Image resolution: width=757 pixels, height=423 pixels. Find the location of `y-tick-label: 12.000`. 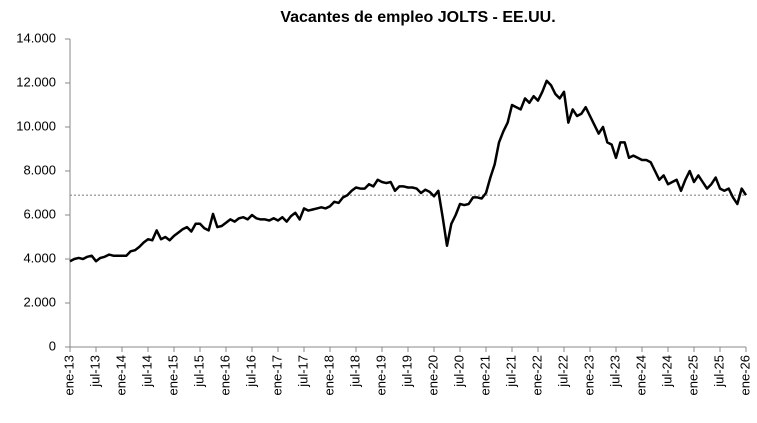

y-tick-label: 12.000 is located at coordinates (36, 81).